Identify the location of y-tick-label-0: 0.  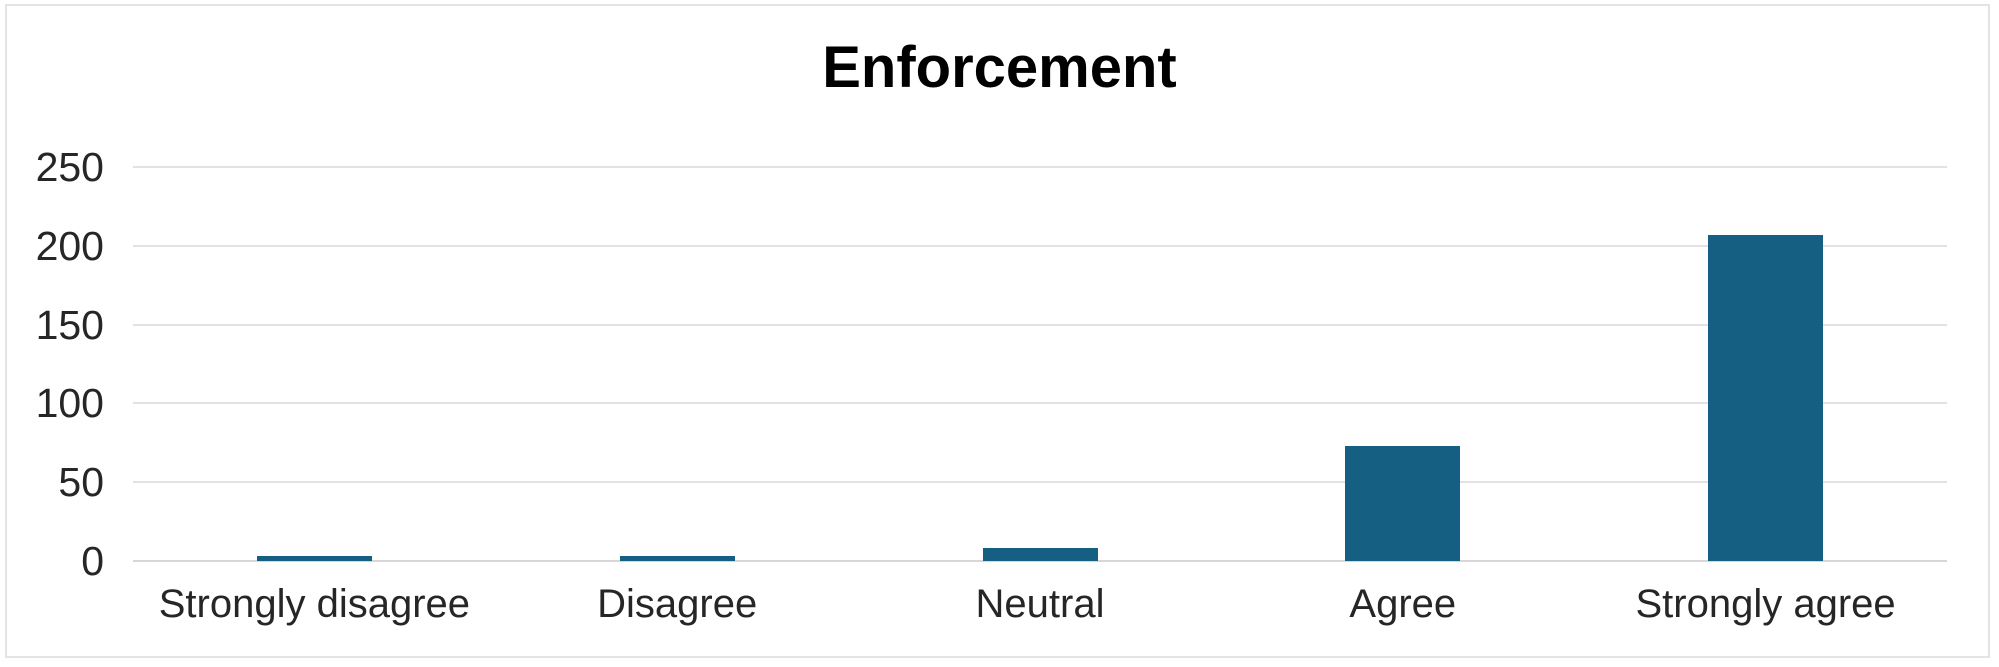
(92, 561).